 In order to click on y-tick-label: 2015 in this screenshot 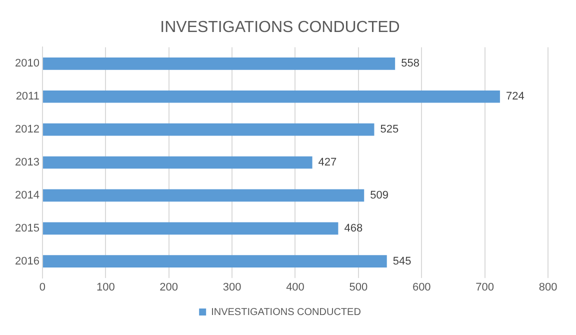, I will do `click(27, 228)`.